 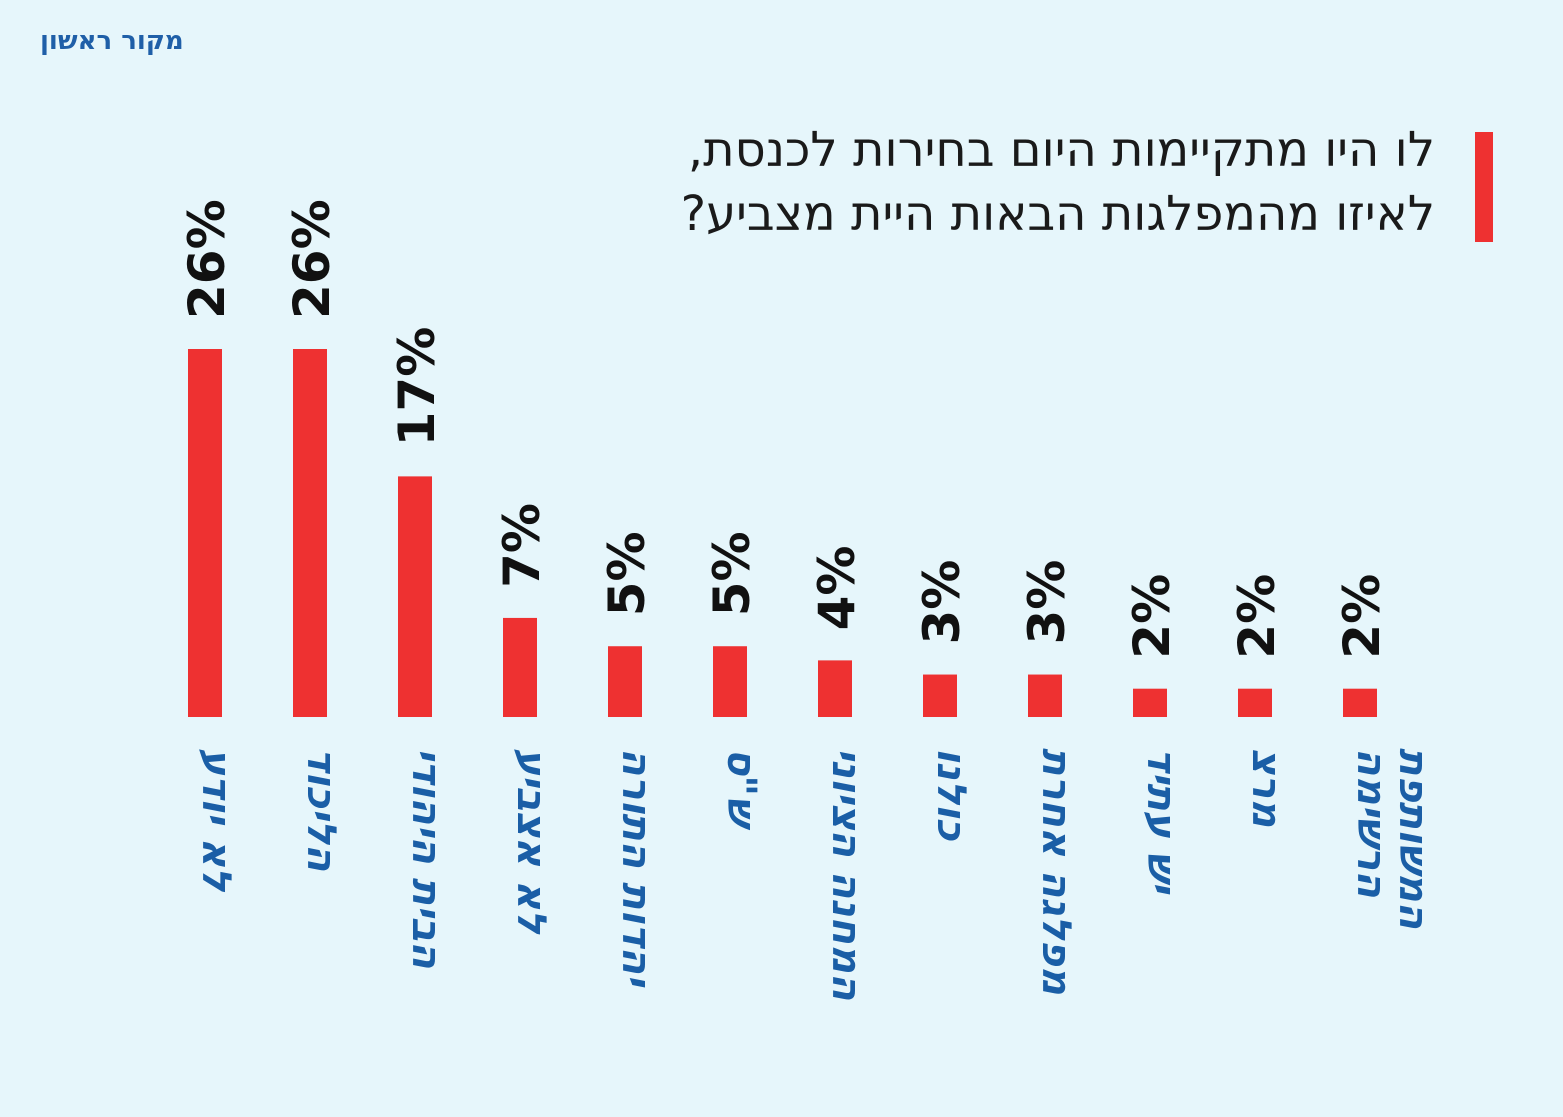 I want to click on category-label-10-line-0: מרצ, so click(x=1266, y=788).